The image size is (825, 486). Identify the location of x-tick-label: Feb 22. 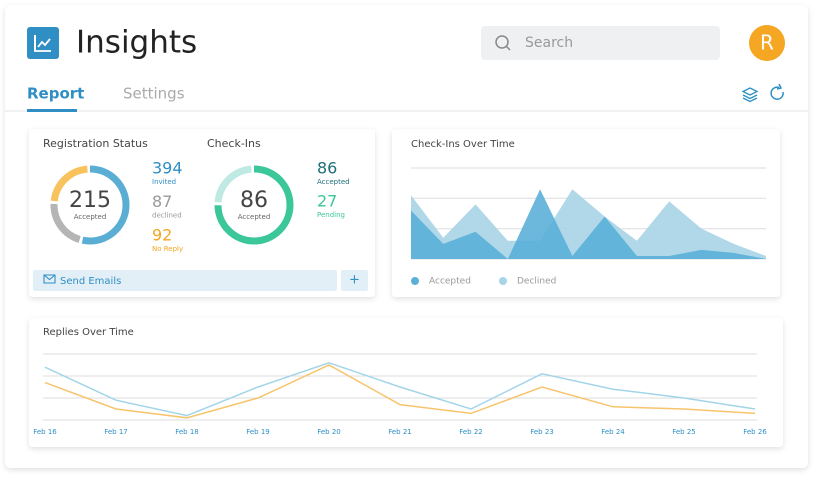
(471, 432).